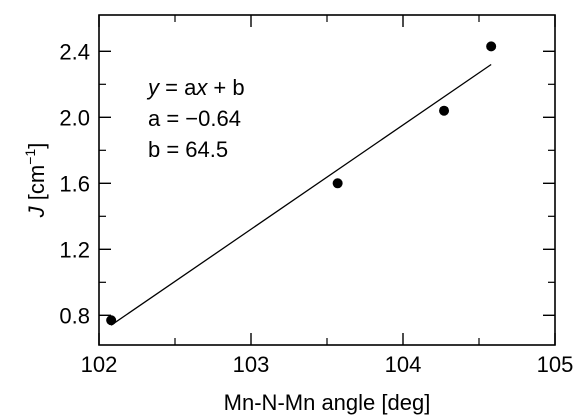 This screenshot has height=417, width=587. What do you see at coordinates (251, 364) in the screenshot?
I see `x-tick-label: 103` at bounding box center [251, 364].